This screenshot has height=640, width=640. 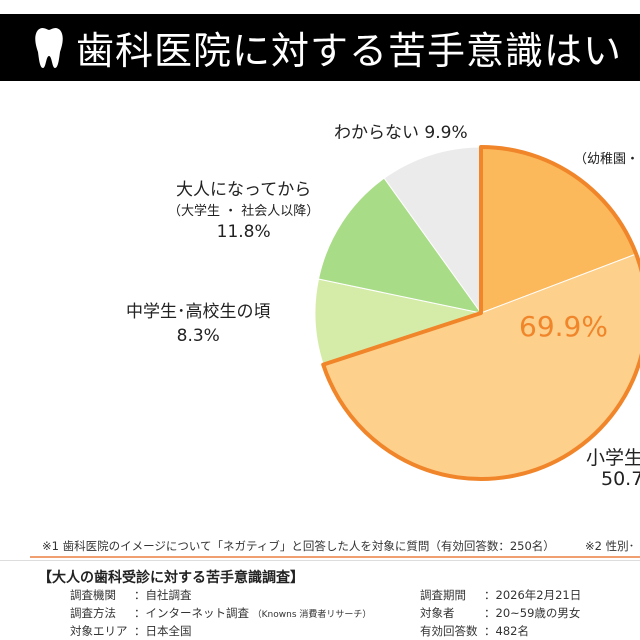 I want to click on value: ：日本全国, so click(x=163, y=631).